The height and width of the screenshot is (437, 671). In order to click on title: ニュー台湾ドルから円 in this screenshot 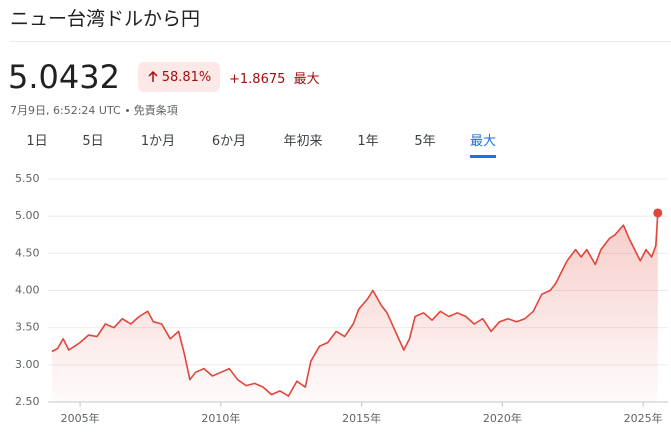, I will do `click(105, 19)`.